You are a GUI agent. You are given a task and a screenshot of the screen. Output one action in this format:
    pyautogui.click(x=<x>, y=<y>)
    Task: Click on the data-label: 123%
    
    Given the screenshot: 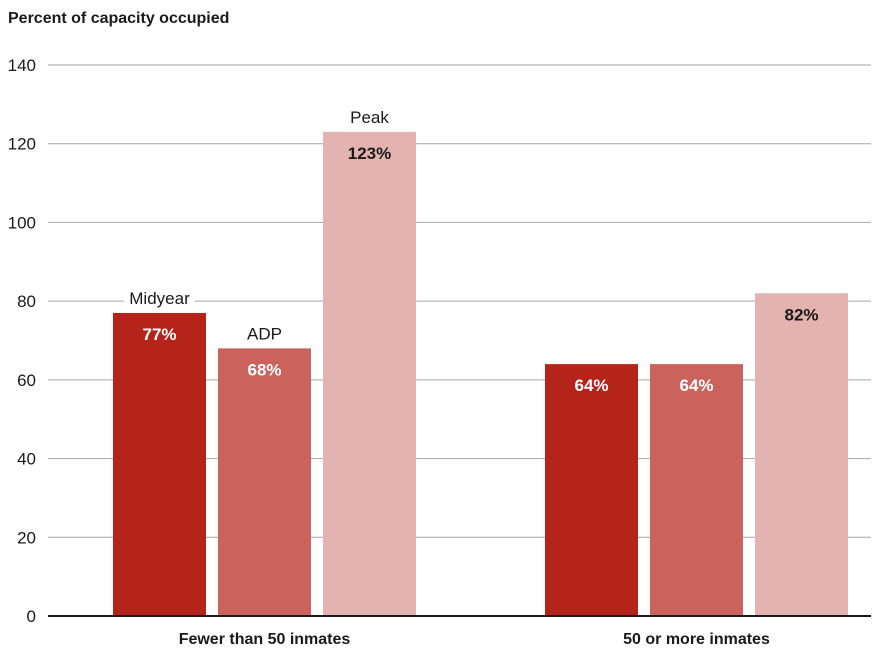 What is the action you would take?
    pyautogui.click(x=369, y=153)
    